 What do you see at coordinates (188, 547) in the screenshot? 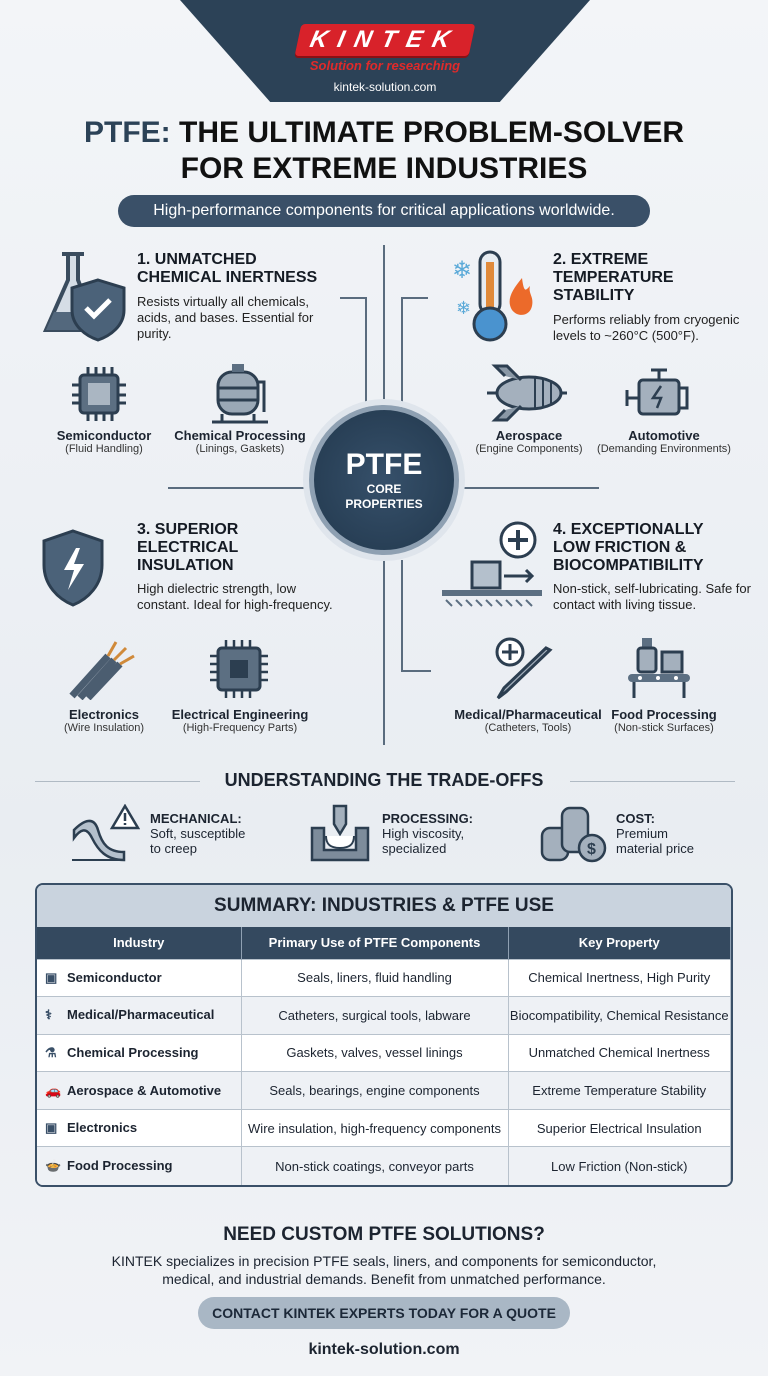
I see `section-3-title: 3. SUPERIOR ELECTRICAL INSULATION` at bounding box center [188, 547].